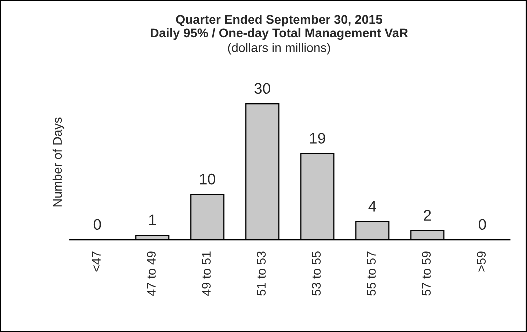 Image resolution: width=527 pixels, height=332 pixels. I want to click on x-tick-label: 53 to 55, so click(316, 274).